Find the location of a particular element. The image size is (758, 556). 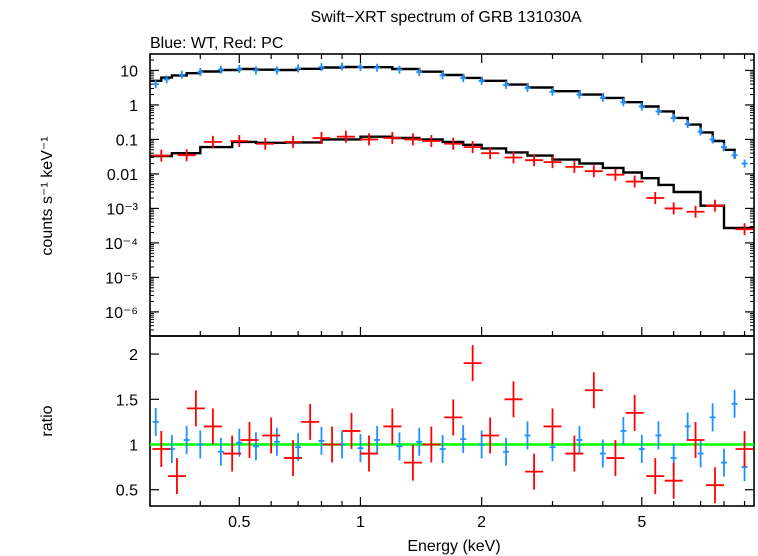

y-tick-label: 10⁻⁵ is located at coordinates (121, 278).